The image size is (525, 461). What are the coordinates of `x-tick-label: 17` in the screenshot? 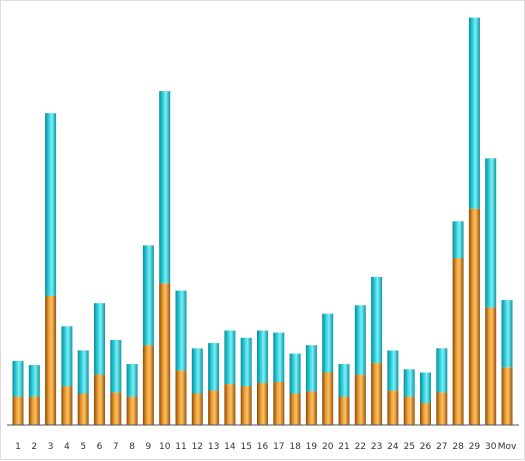 It's located at (278, 447).